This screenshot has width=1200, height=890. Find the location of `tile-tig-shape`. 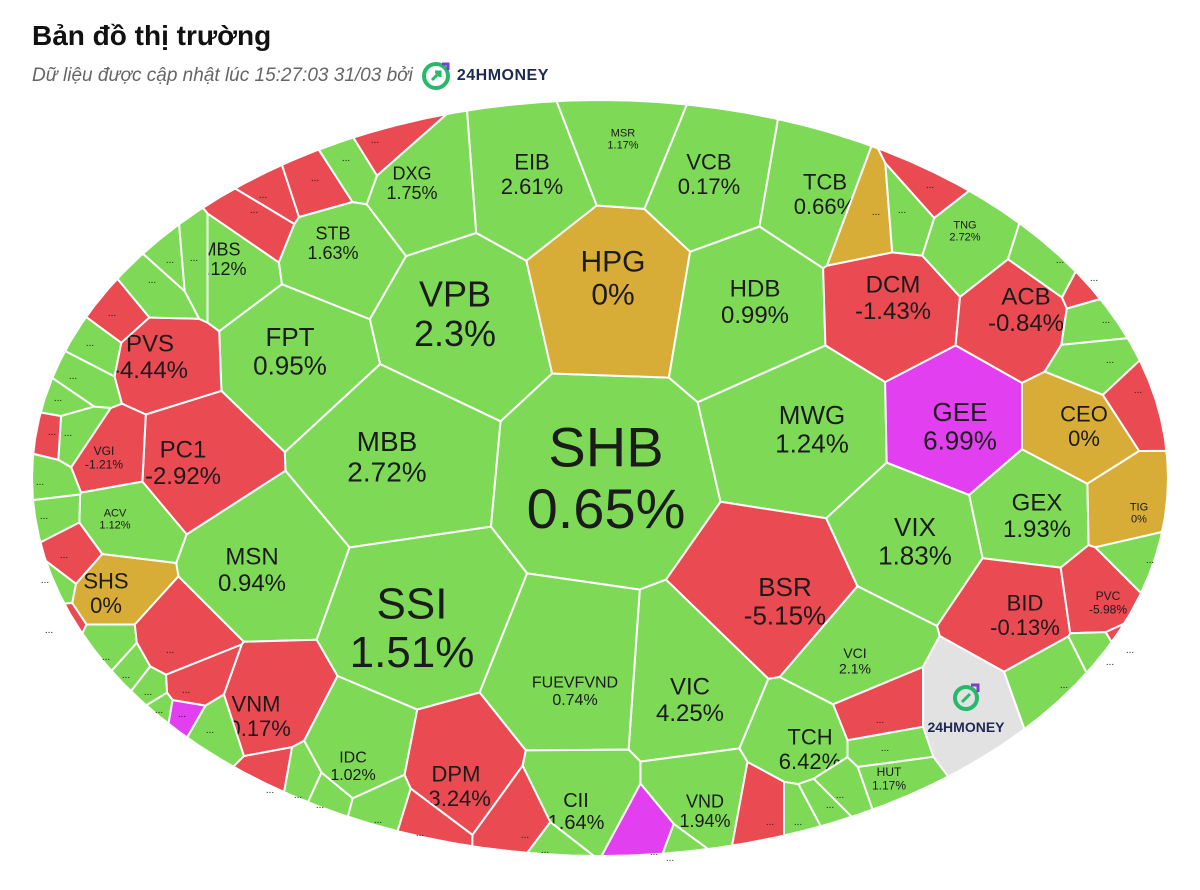

tile-tig-shape is located at coordinates (1127, 499).